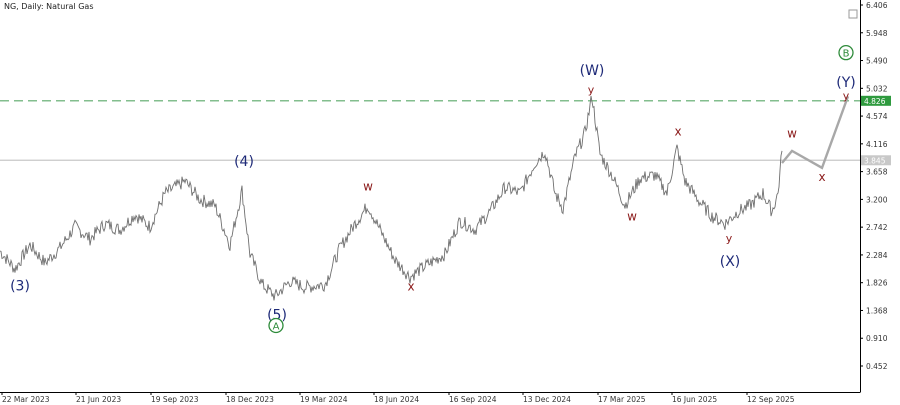 The height and width of the screenshot is (405, 900). What do you see at coordinates (591, 89) in the screenshot?
I see `wave-label-6: y` at bounding box center [591, 89].